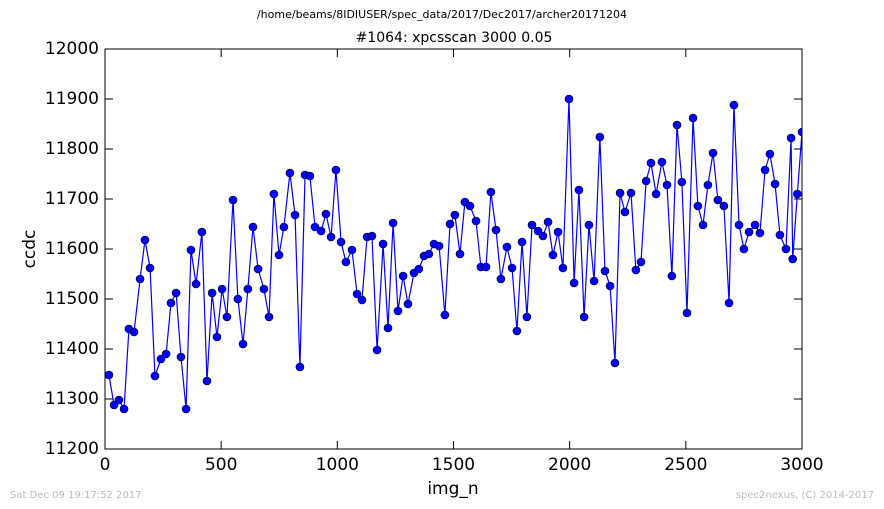 This screenshot has height=509, width=884. Describe the element at coordinates (452, 489) in the screenshot. I see `x-axis-label: img_n` at that location.